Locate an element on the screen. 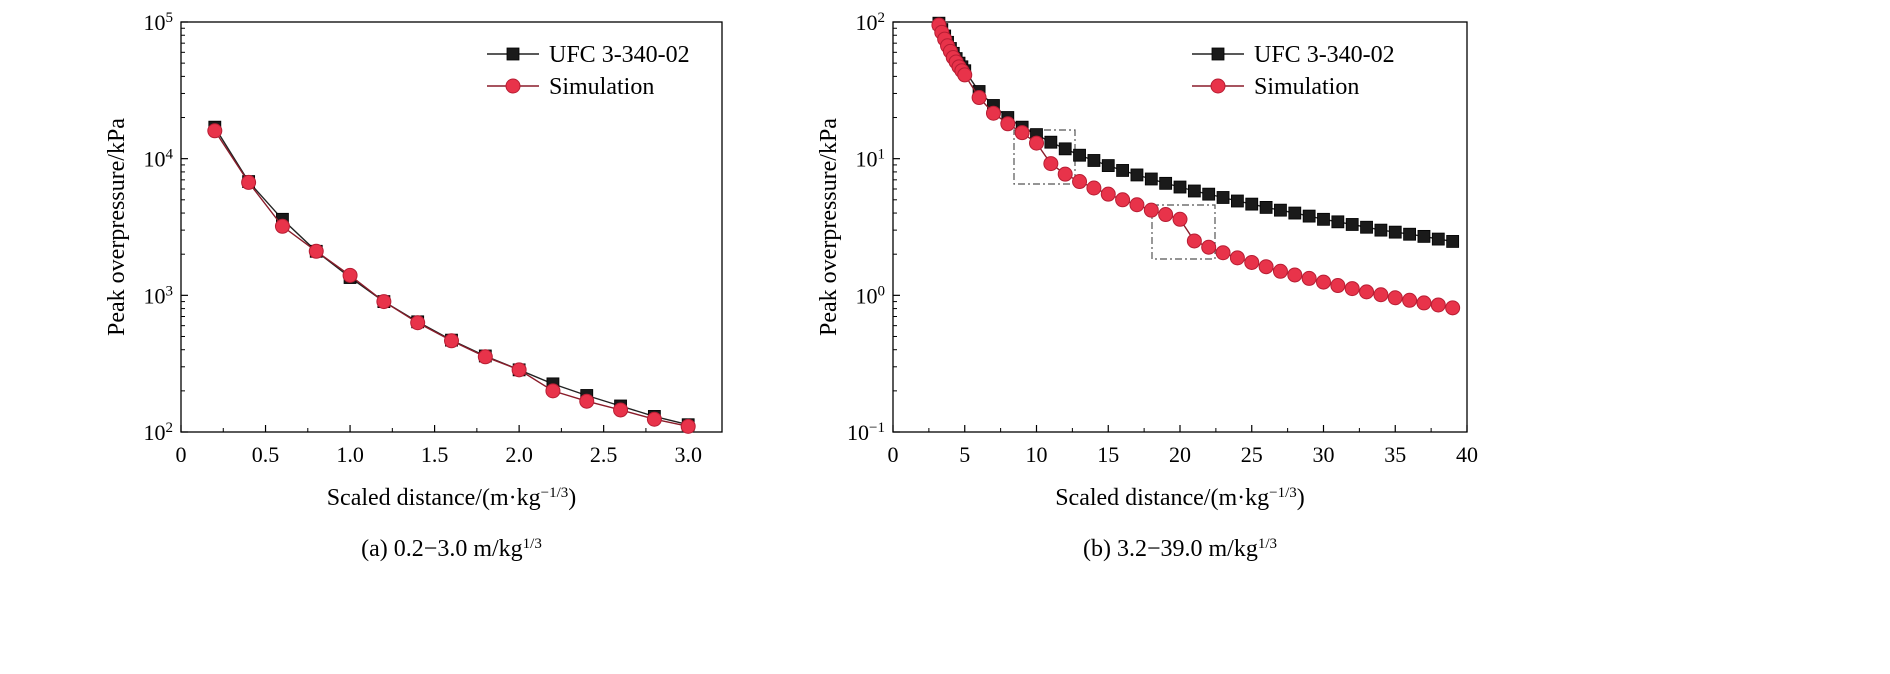  y-tick-exponent: 1 is located at coordinates (882, 155).